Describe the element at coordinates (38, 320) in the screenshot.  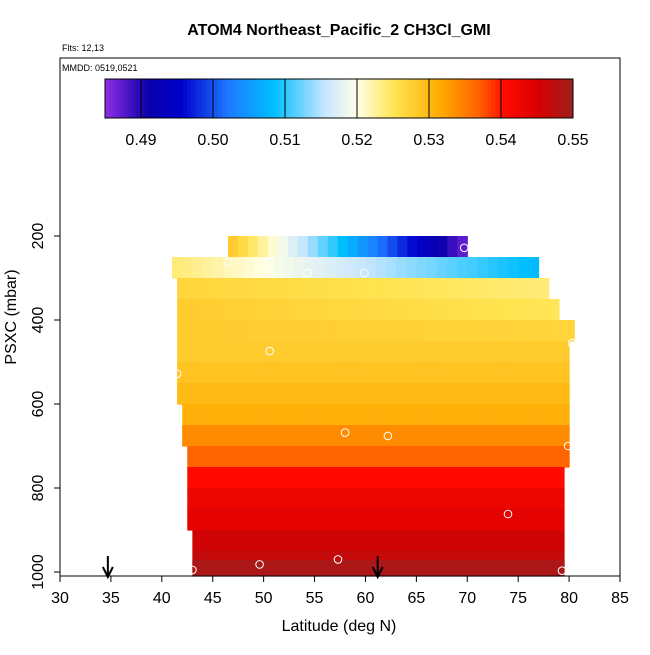
I see `y-tick-label: 400` at that location.